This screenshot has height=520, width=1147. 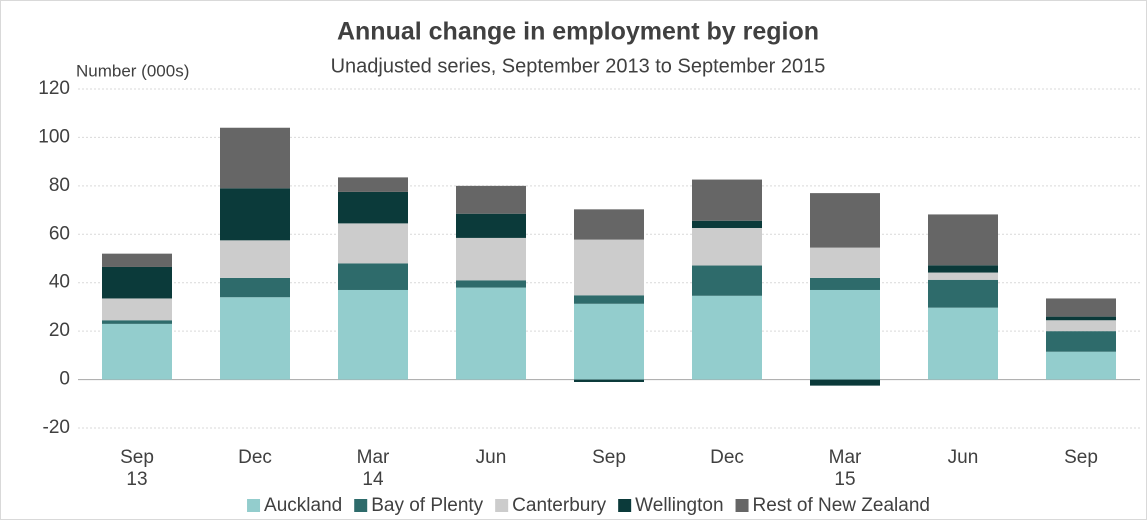 I want to click on x-tick-label: Mar 15, so click(x=845, y=468).